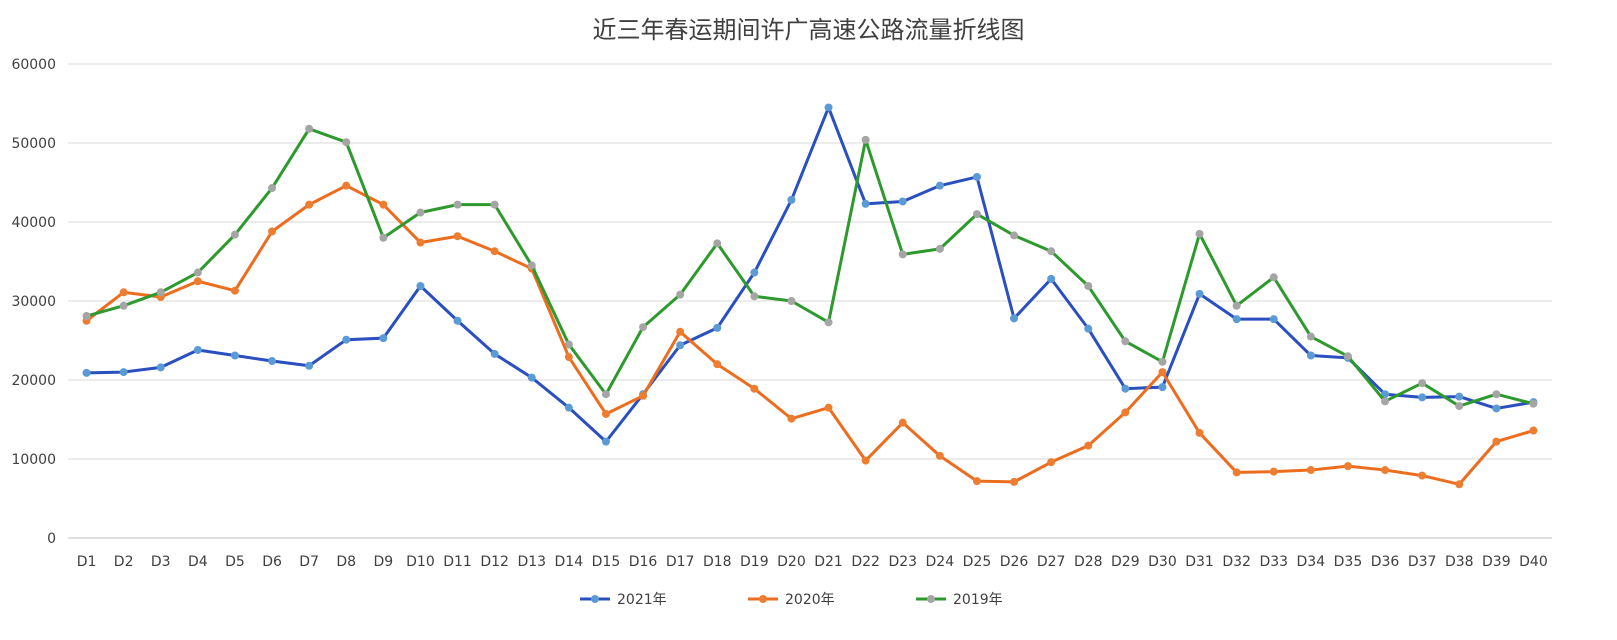  Describe the element at coordinates (680, 562) in the screenshot. I see `x-tick-label: D17` at that location.